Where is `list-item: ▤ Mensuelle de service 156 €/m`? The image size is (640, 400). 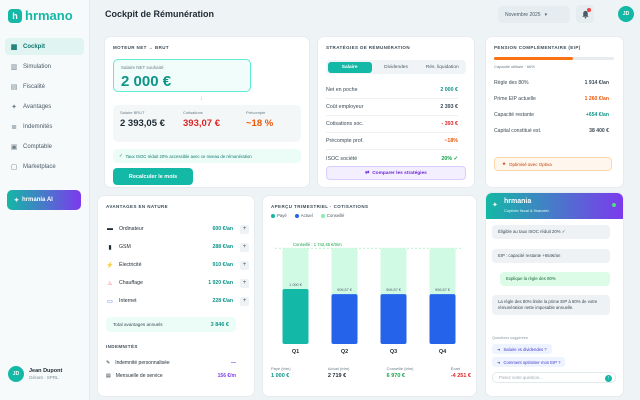 list-item: ▤ Mensuelle de service 156 €/m is located at coordinates (171, 376).